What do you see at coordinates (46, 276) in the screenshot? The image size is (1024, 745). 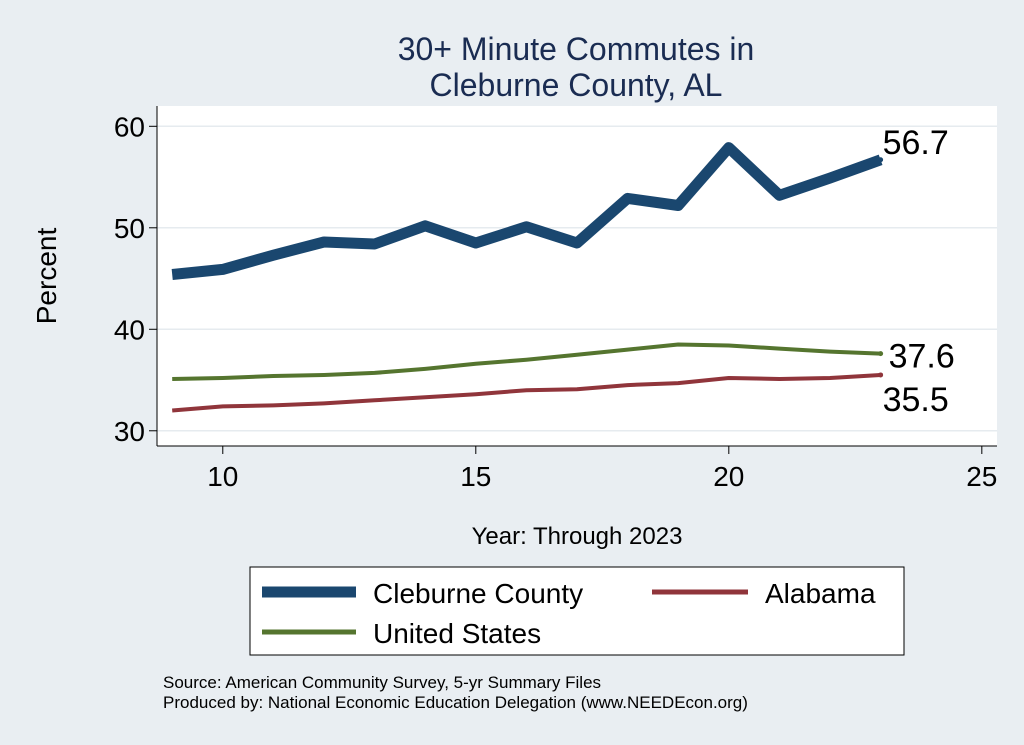 I see `y-axis-title: Percent` at bounding box center [46, 276].